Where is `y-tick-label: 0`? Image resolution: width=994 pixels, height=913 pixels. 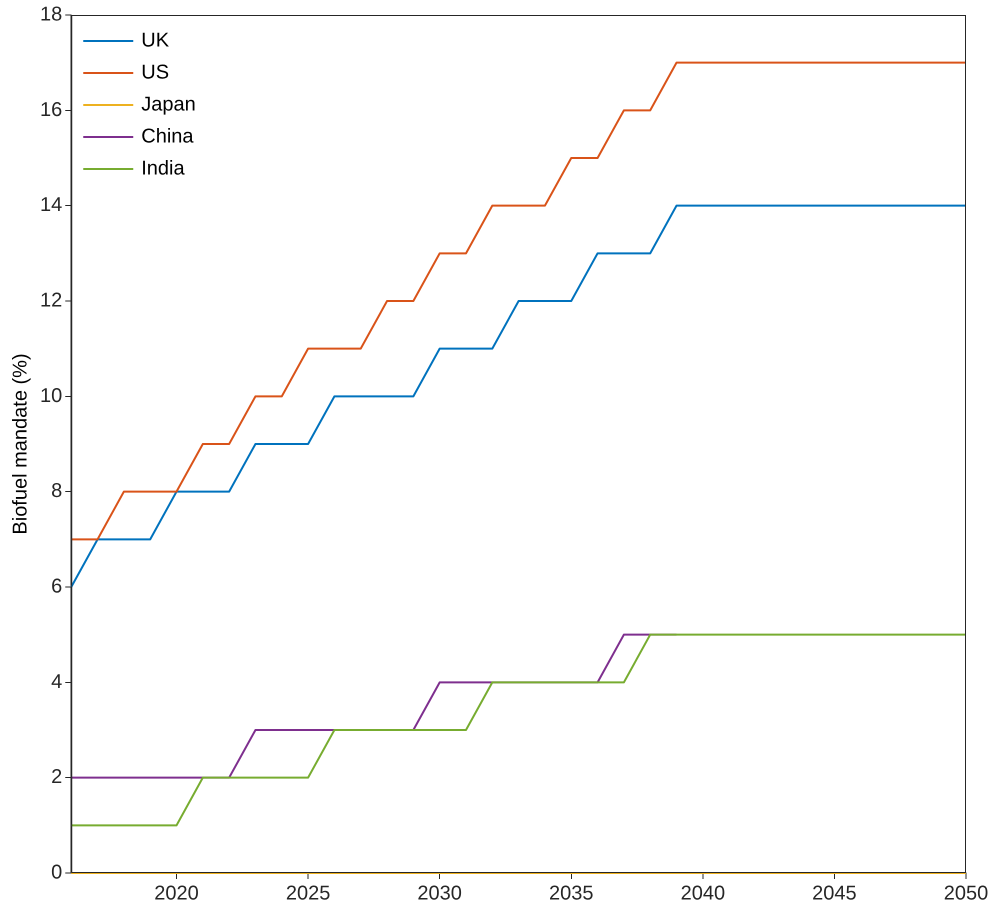
y-tick-label: 0 is located at coordinates (56, 873).